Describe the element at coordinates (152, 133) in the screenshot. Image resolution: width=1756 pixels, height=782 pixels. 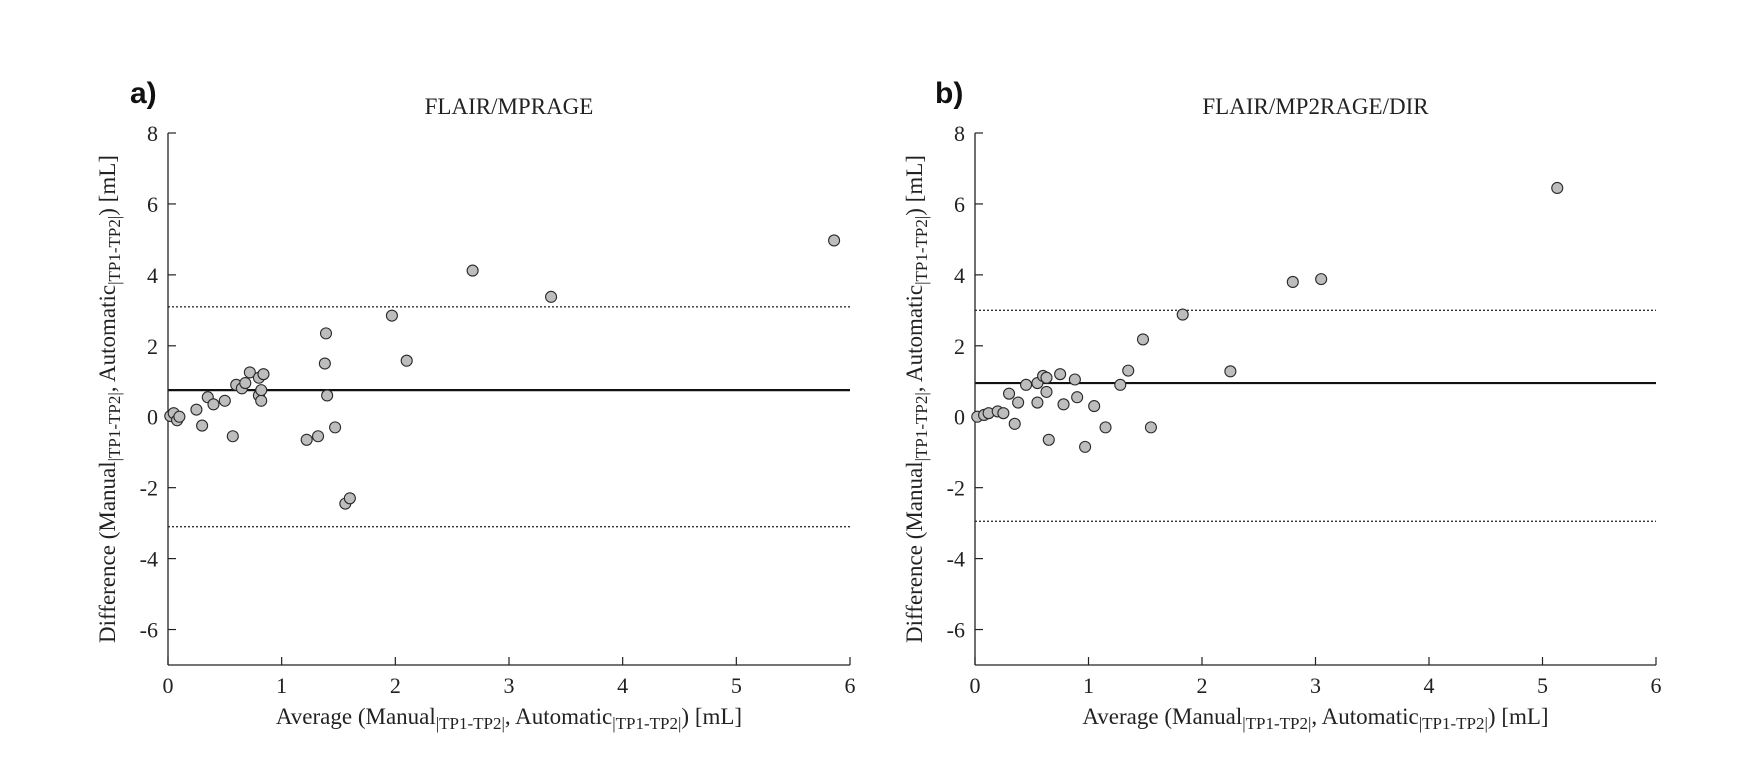
I see `y-tick-label: 8` at that location.